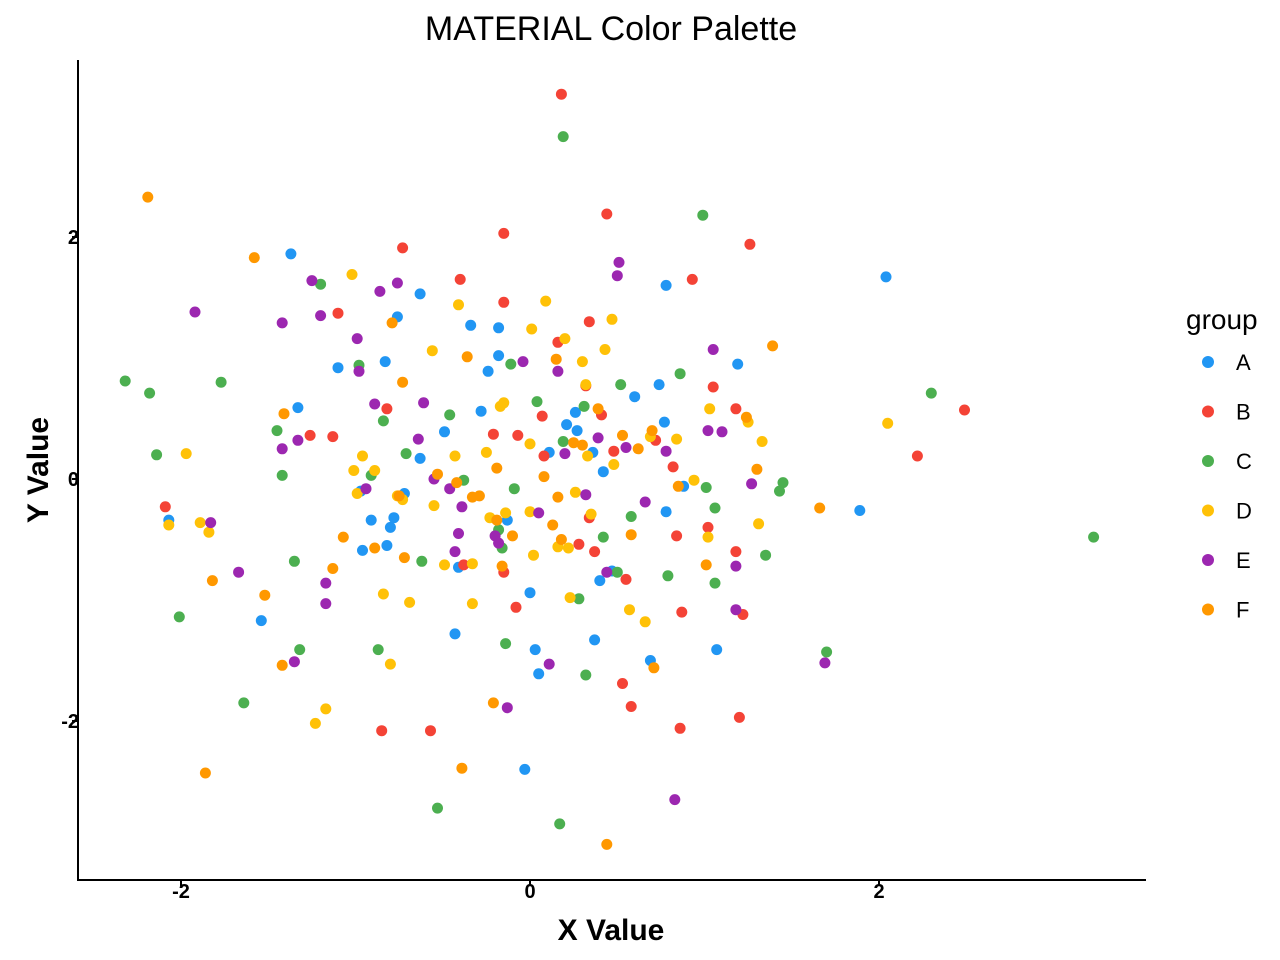  I want to click on y-tick-label-0: -2, so click(70, 722).